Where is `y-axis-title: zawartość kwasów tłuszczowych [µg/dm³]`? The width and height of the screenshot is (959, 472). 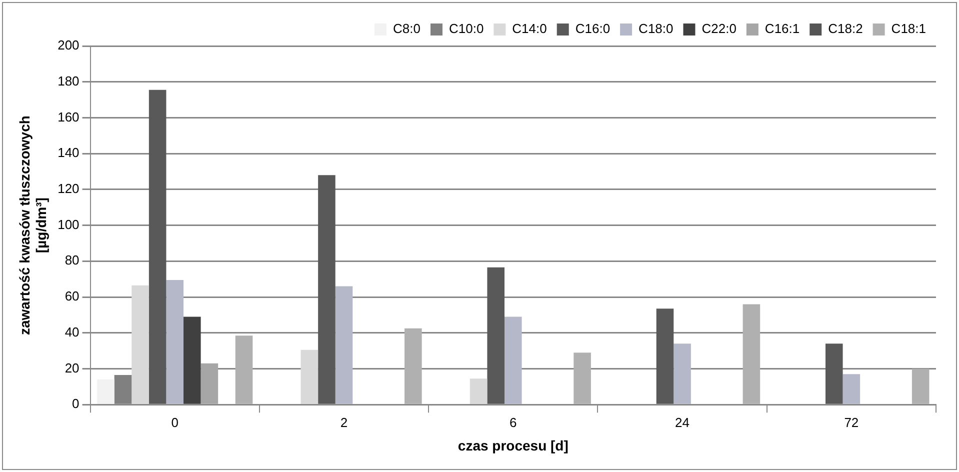
y-axis-title: zawartość kwasów tłuszczowych [µg/dm³] is located at coordinates (33, 226).